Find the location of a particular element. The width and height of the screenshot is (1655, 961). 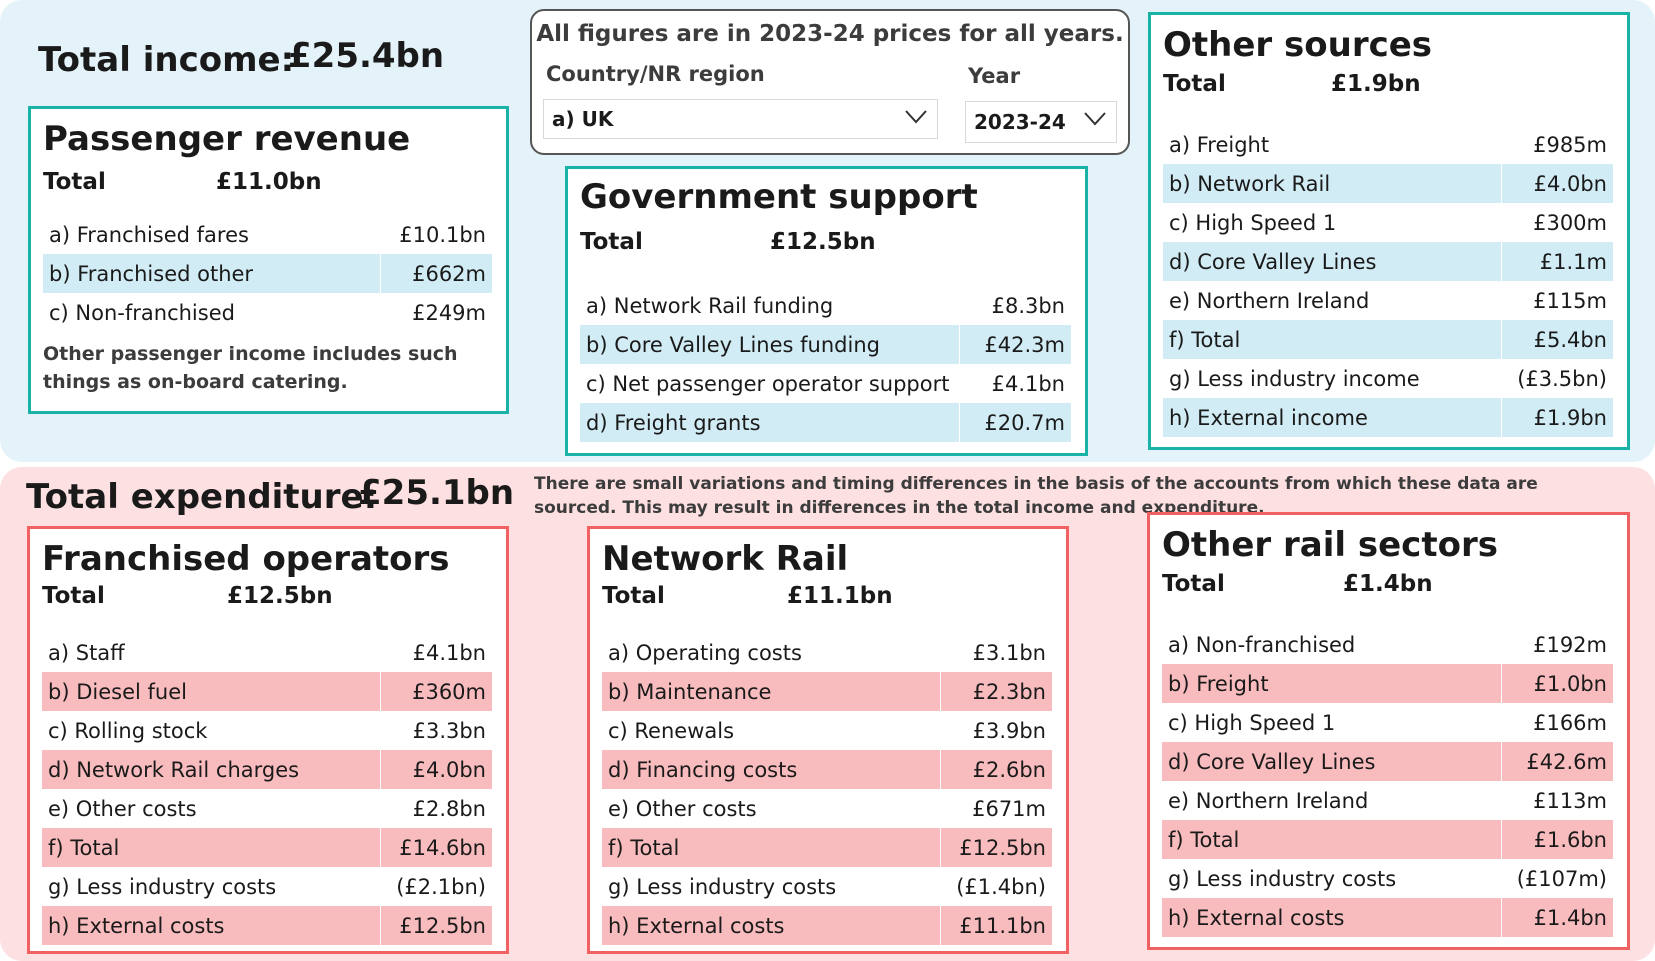

table-row: a) Operating costs £3.1bn is located at coordinates (827, 652).